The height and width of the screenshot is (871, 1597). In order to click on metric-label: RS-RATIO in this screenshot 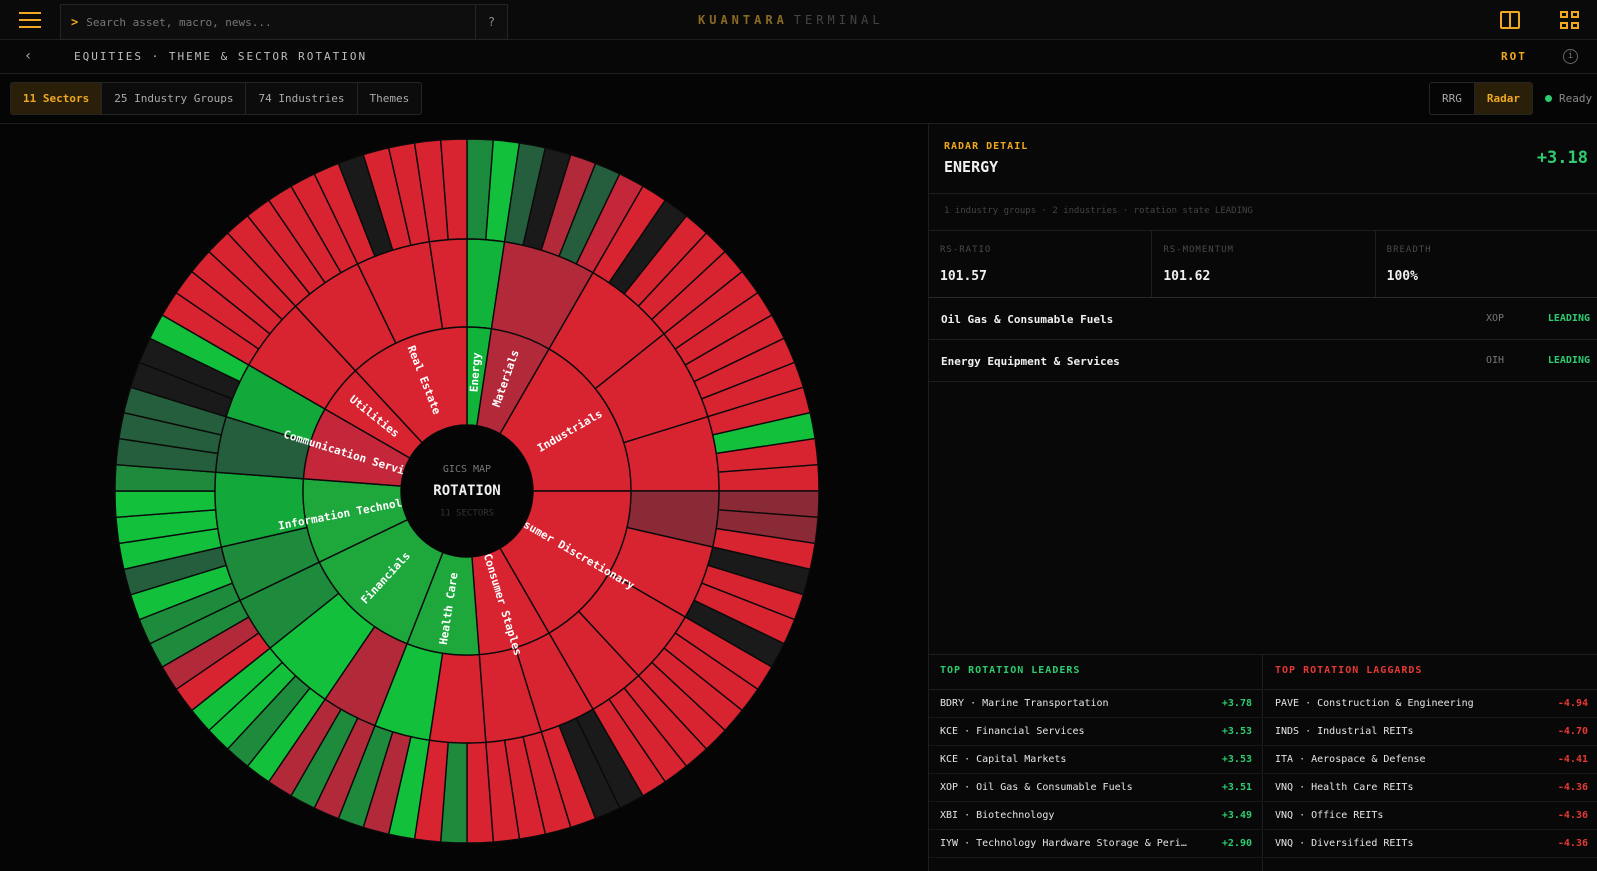, I will do `click(966, 250)`.